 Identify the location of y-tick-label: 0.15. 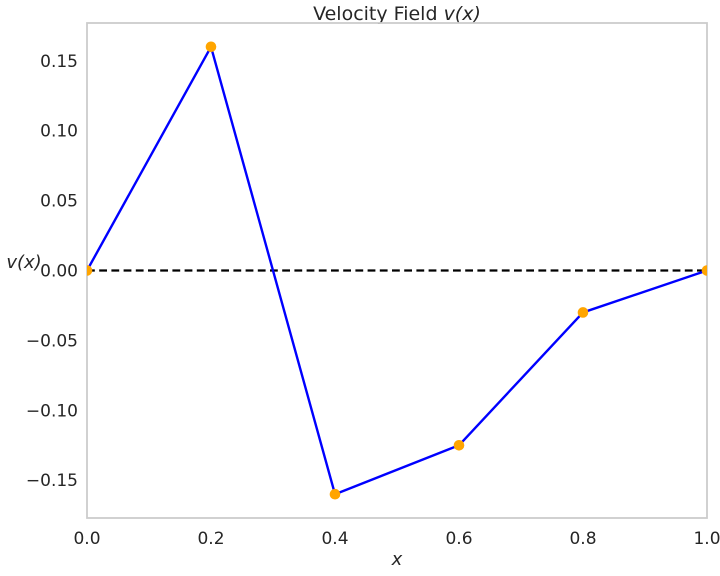
(59, 62).